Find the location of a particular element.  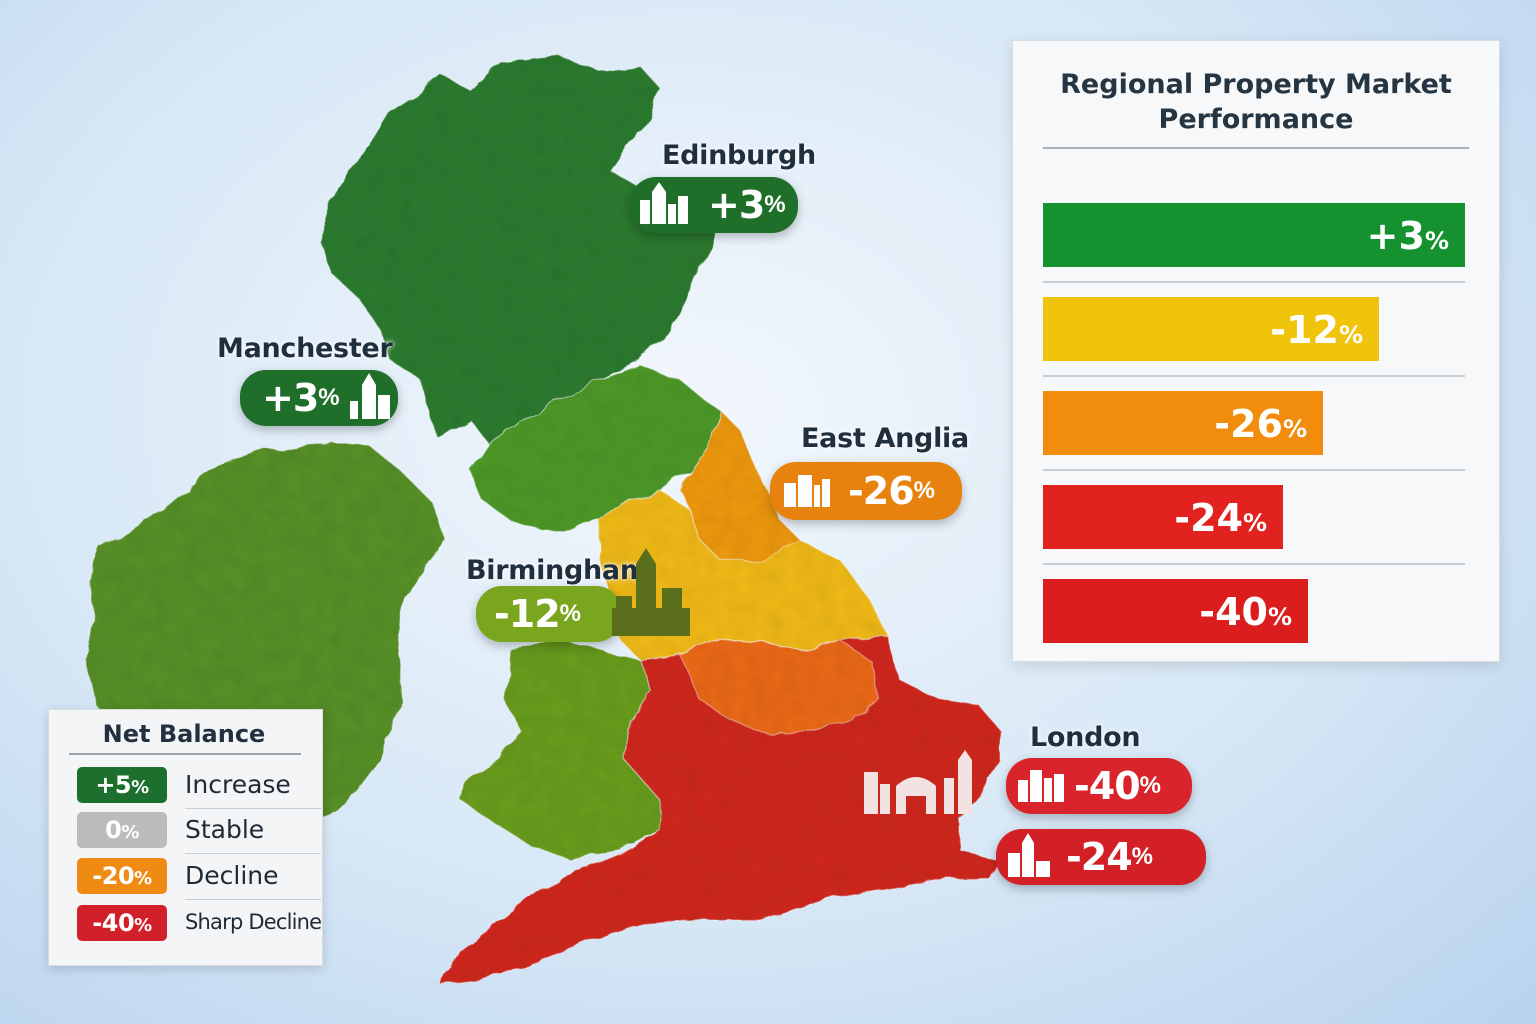

legend-title-divider is located at coordinates (185, 754).